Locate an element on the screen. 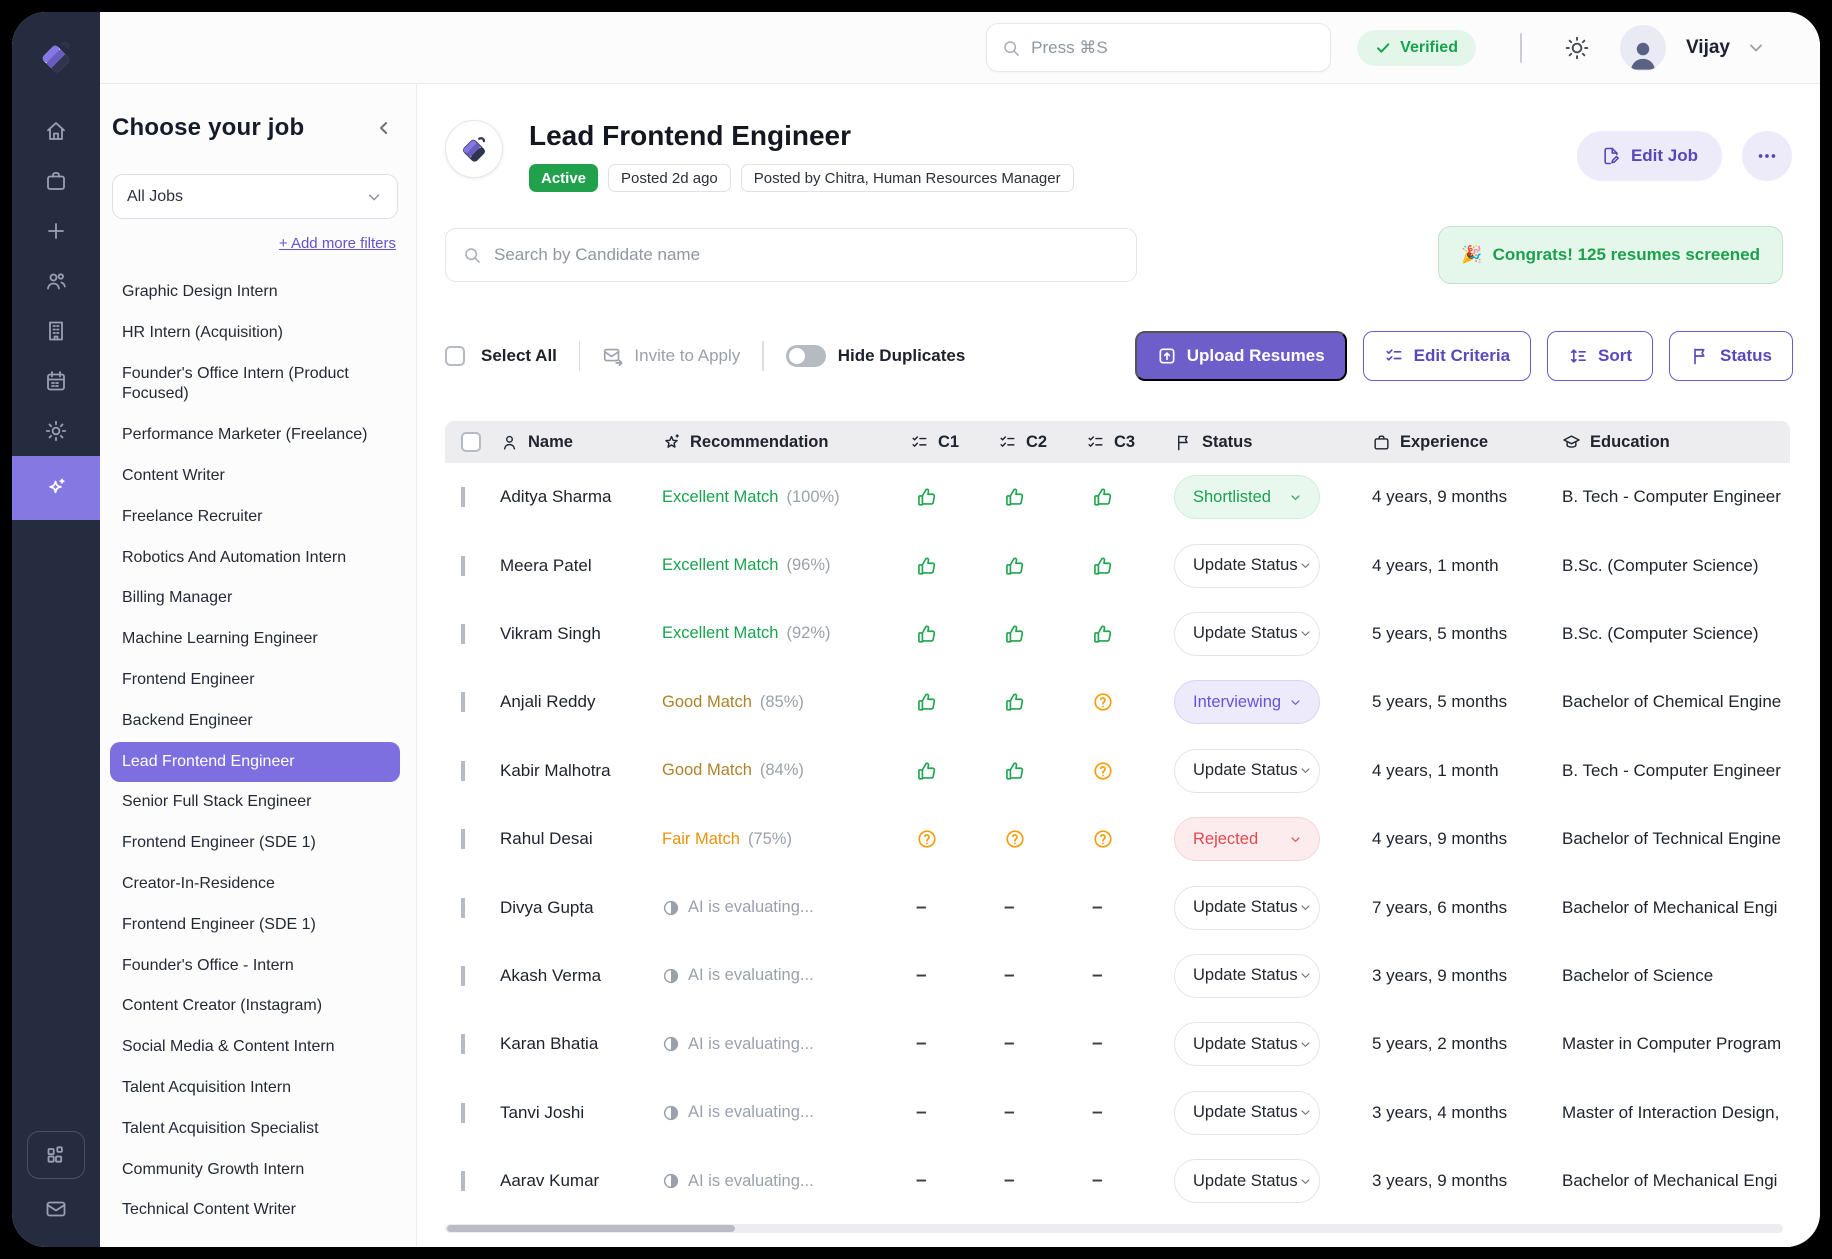 The width and height of the screenshot is (1832, 1259). avatar is located at coordinates (1642, 47).